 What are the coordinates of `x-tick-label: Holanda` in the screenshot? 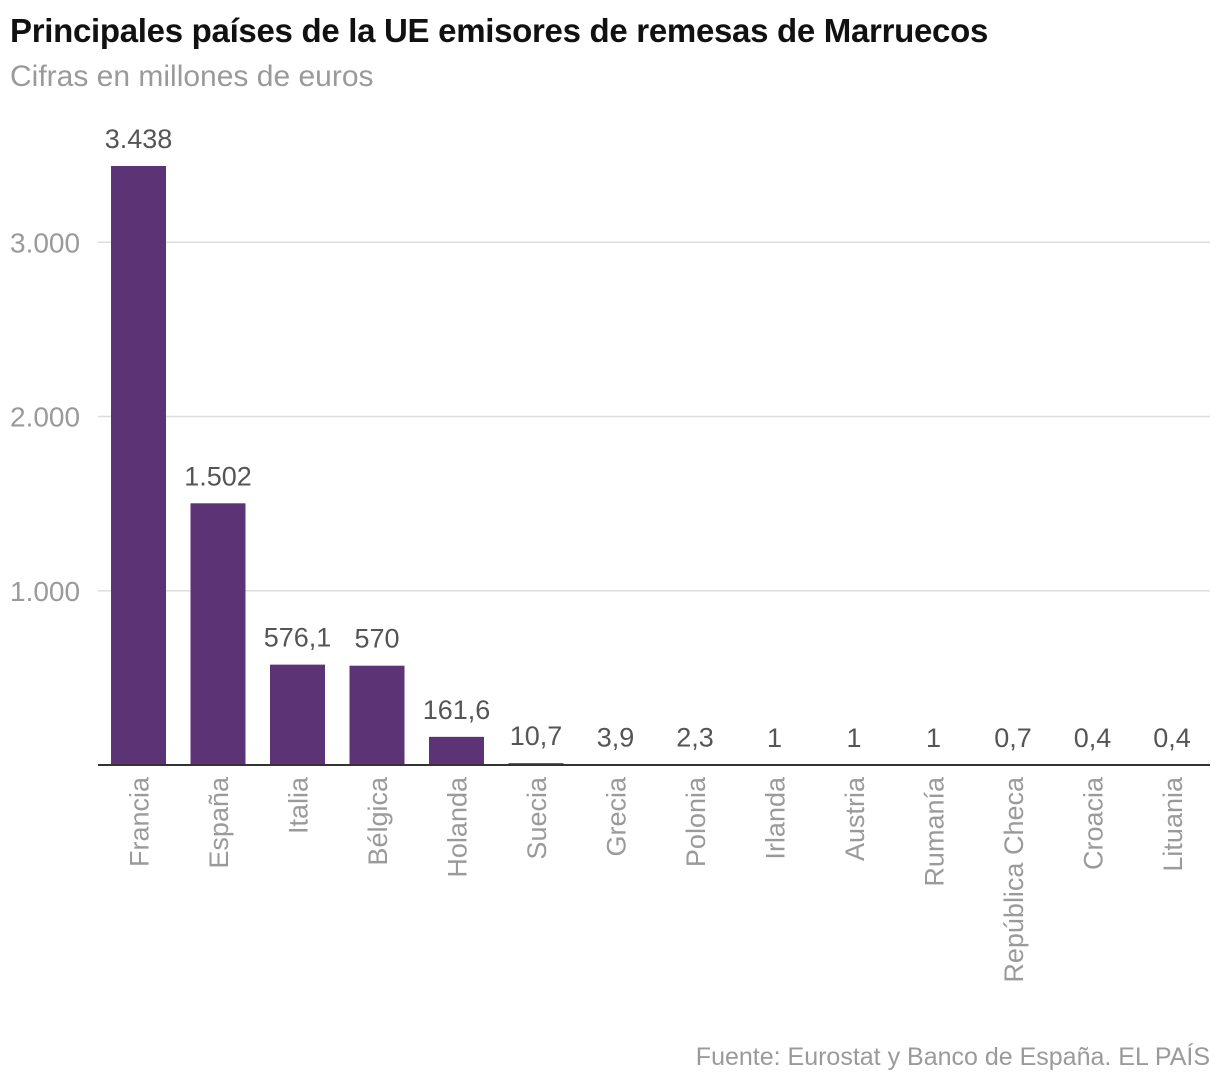 It's located at (458, 827).